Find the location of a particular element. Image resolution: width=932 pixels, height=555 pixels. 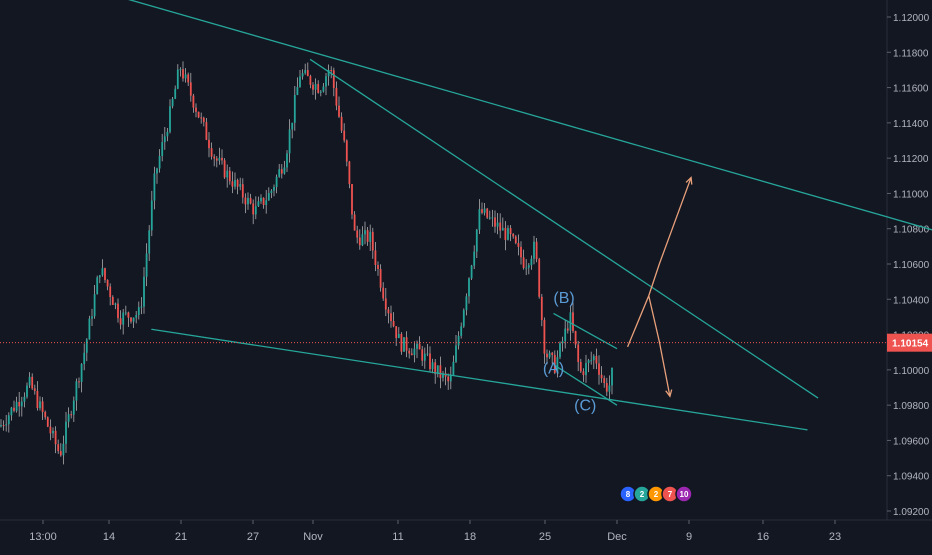

x-tick-label: Dec is located at coordinates (617, 537).